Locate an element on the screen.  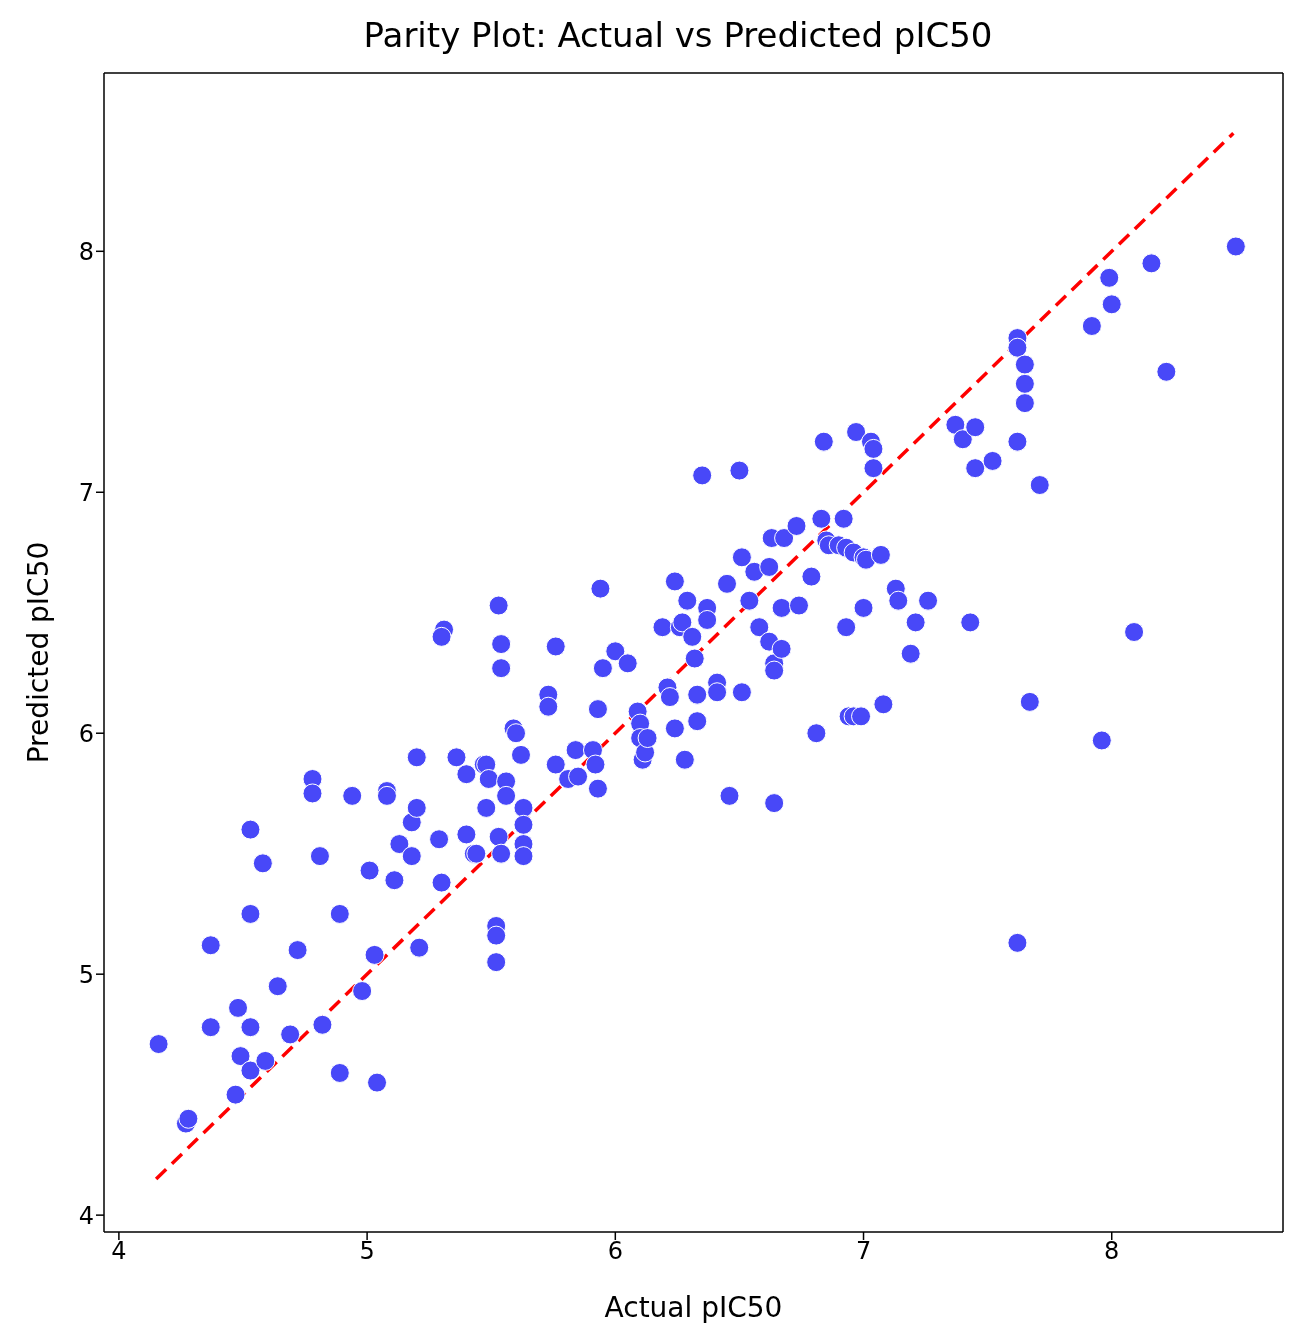
y-tick-label: 4 is located at coordinates (86, 1215).